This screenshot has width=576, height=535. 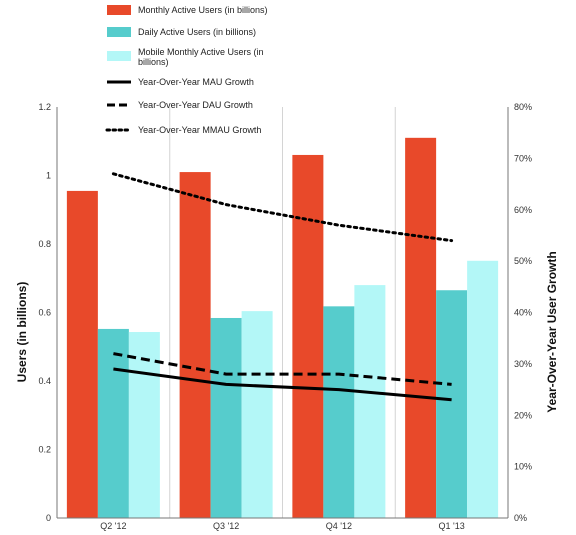 What do you see at coordinates (197, 32) in the screenshot?
I see `legend-label: Daily Active Users (in billions)` at bounding box center [197, 32].